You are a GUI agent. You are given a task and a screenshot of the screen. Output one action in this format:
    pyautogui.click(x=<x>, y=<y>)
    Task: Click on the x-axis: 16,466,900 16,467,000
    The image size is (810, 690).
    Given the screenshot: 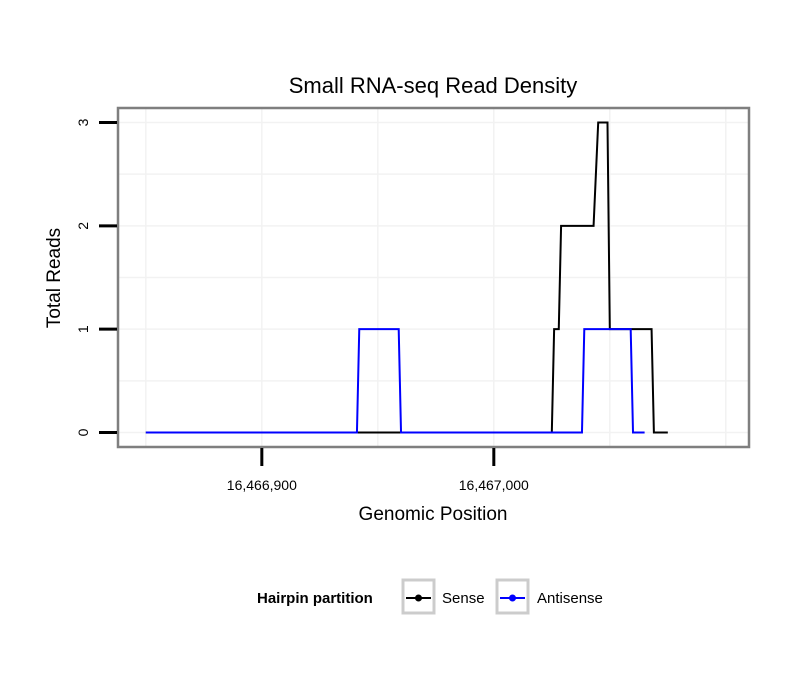 What is the action you would take?
    pyautogui.click(x=378, y=470)
    